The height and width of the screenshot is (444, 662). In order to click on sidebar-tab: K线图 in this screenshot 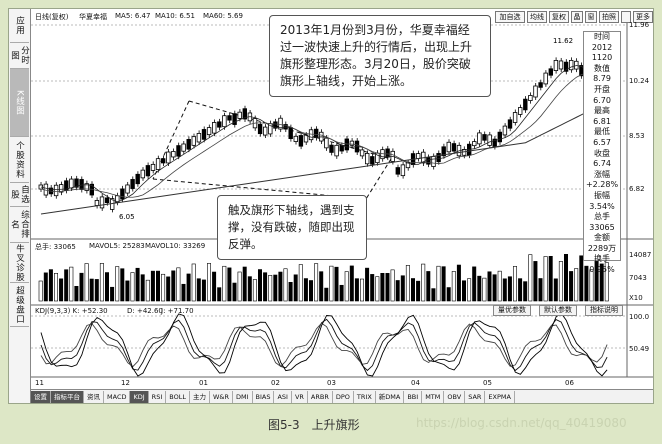, I will do `click(19, 103)`.